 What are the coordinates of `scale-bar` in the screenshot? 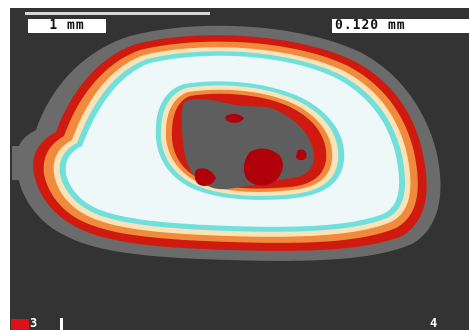 It's located at (117, 13).